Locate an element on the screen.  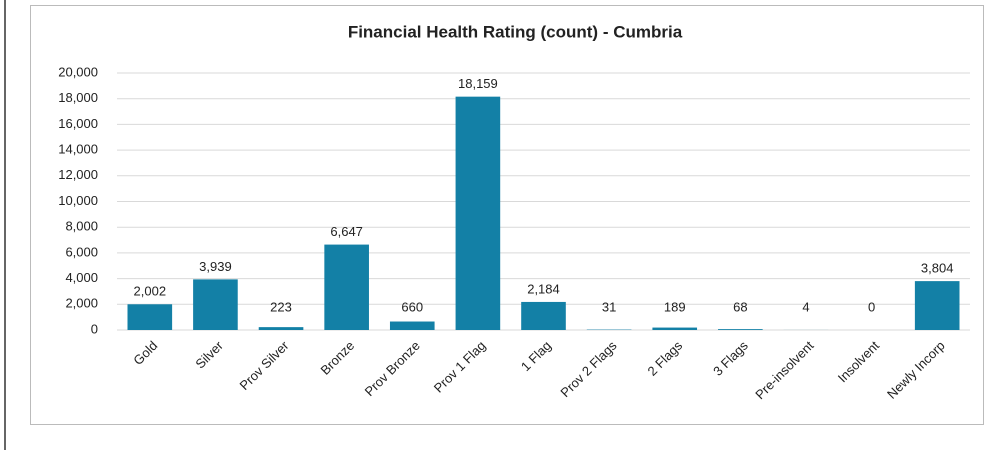
y-tick-label: 20,000 is located at coordinates (78, 71).